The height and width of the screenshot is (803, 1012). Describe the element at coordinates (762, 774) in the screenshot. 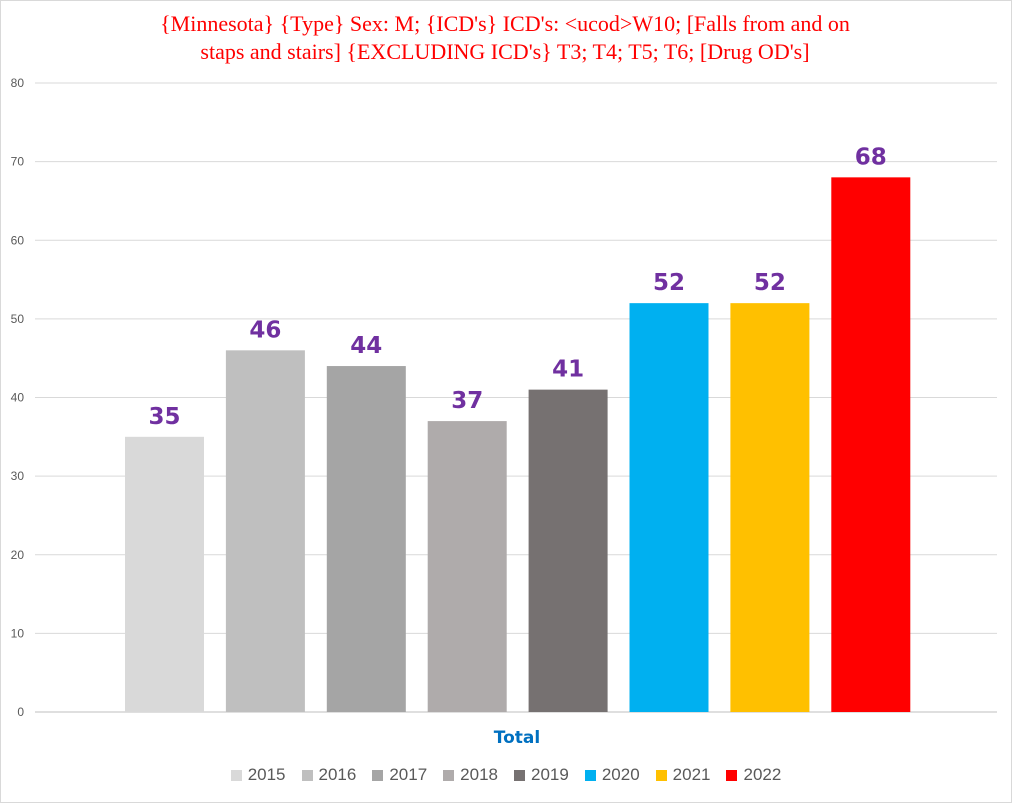

I see `legend-label: 2022` at that location.